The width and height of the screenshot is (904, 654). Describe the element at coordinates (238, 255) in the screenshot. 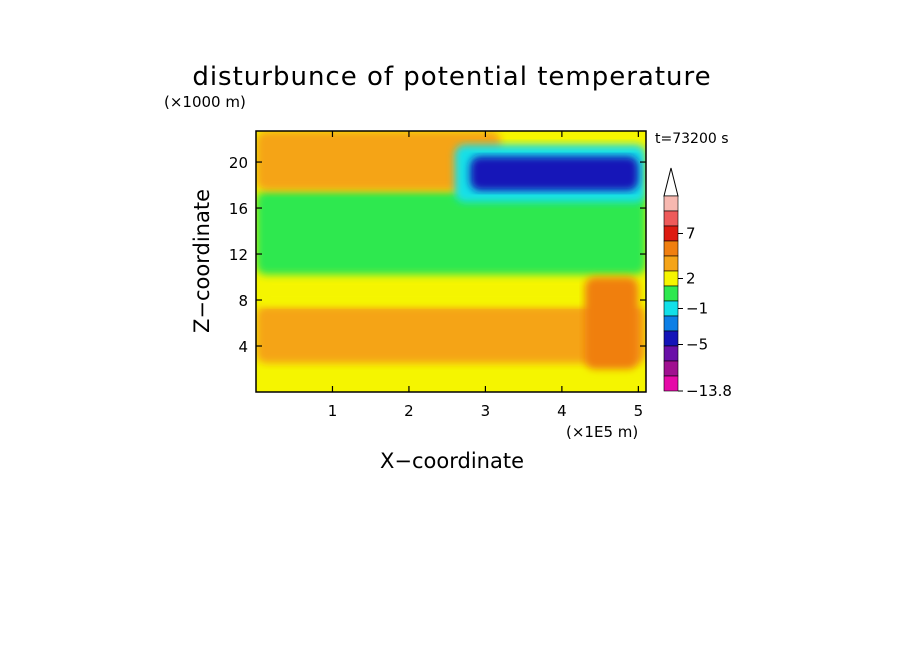

I see `y-tick-label: 12` at that location.